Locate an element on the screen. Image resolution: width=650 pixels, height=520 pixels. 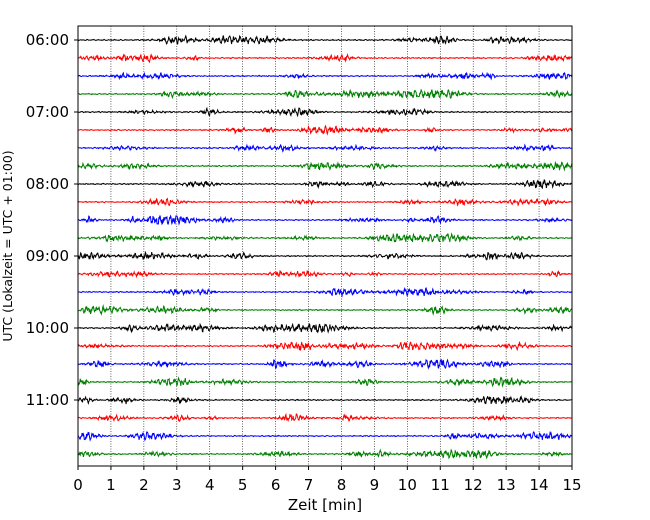
x-tick-label: 12 is located at coordinates (473, 485).